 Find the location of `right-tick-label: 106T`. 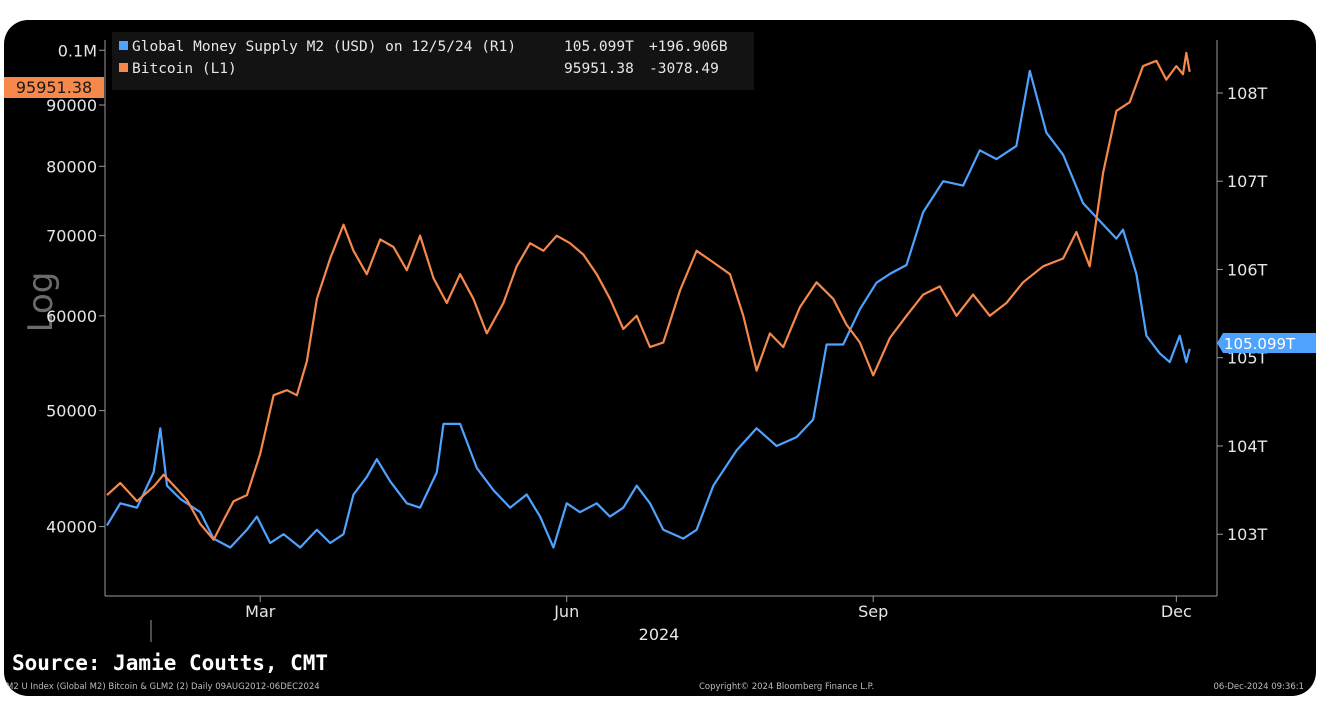

right-tick-label: 106T is located at coordinates (1247, 269).